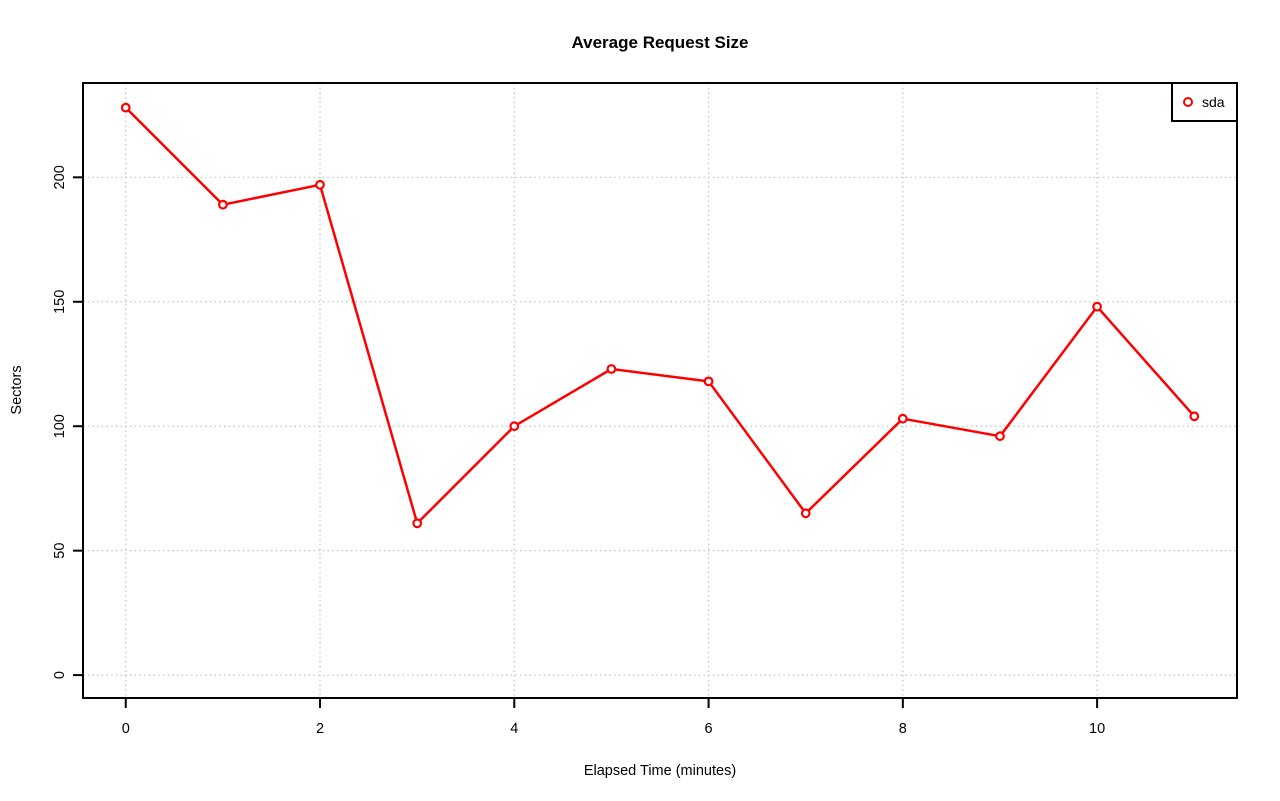 This screenshot has height=801, width=1280. Describe the element at coordinates (514, 729) in the screenshot. I see `x-axis-tick-label: 4` at that location.